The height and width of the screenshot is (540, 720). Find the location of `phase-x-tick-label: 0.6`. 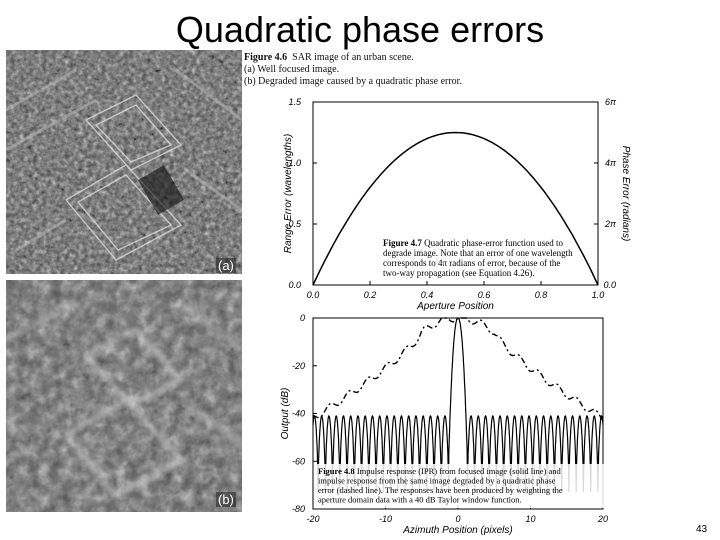

phase-x-tick-label: 0.6 is located at coordinates (484, 295).